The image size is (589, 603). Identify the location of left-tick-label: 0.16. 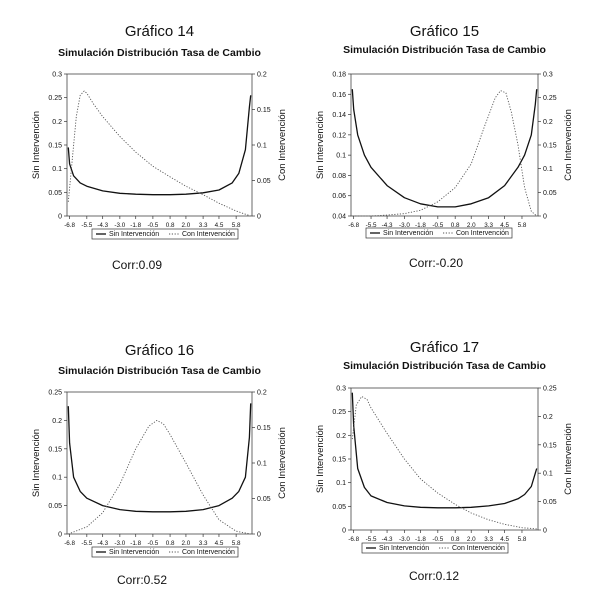
(339, 95).